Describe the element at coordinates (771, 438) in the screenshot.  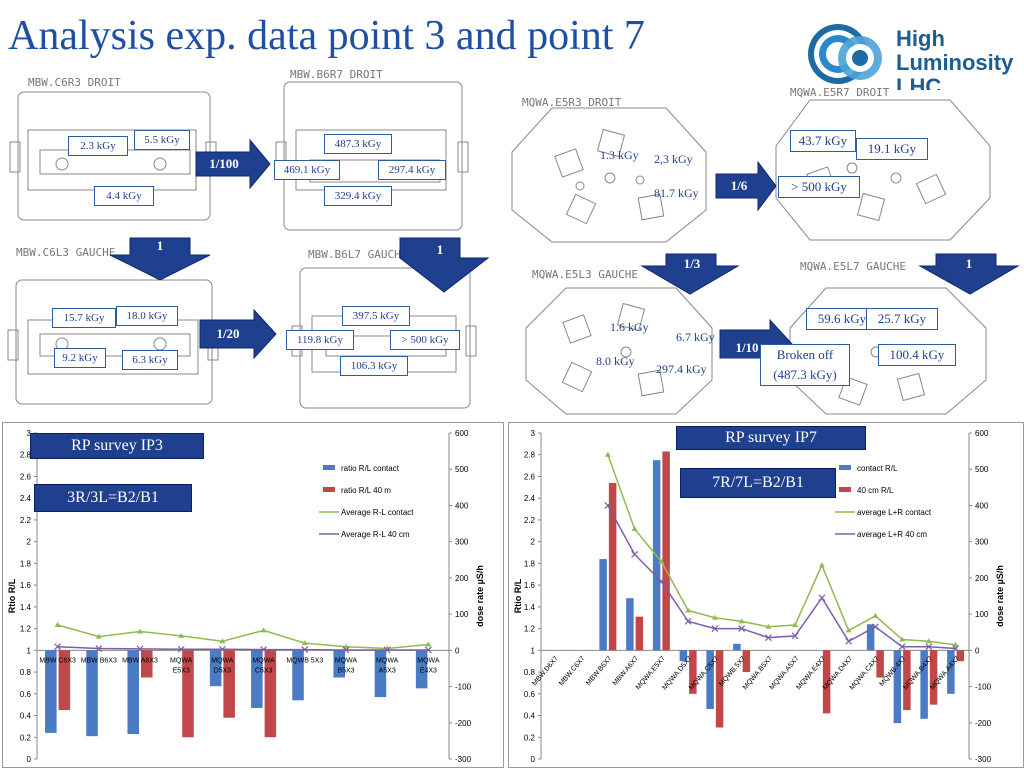
I see `survey-ip7-label: RP survey IP7` at that location.